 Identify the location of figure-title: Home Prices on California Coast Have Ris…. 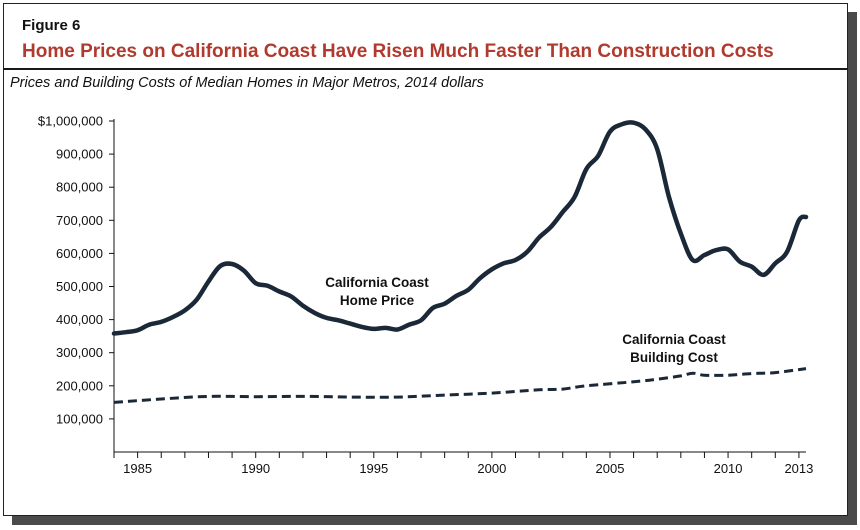
(398, 51).